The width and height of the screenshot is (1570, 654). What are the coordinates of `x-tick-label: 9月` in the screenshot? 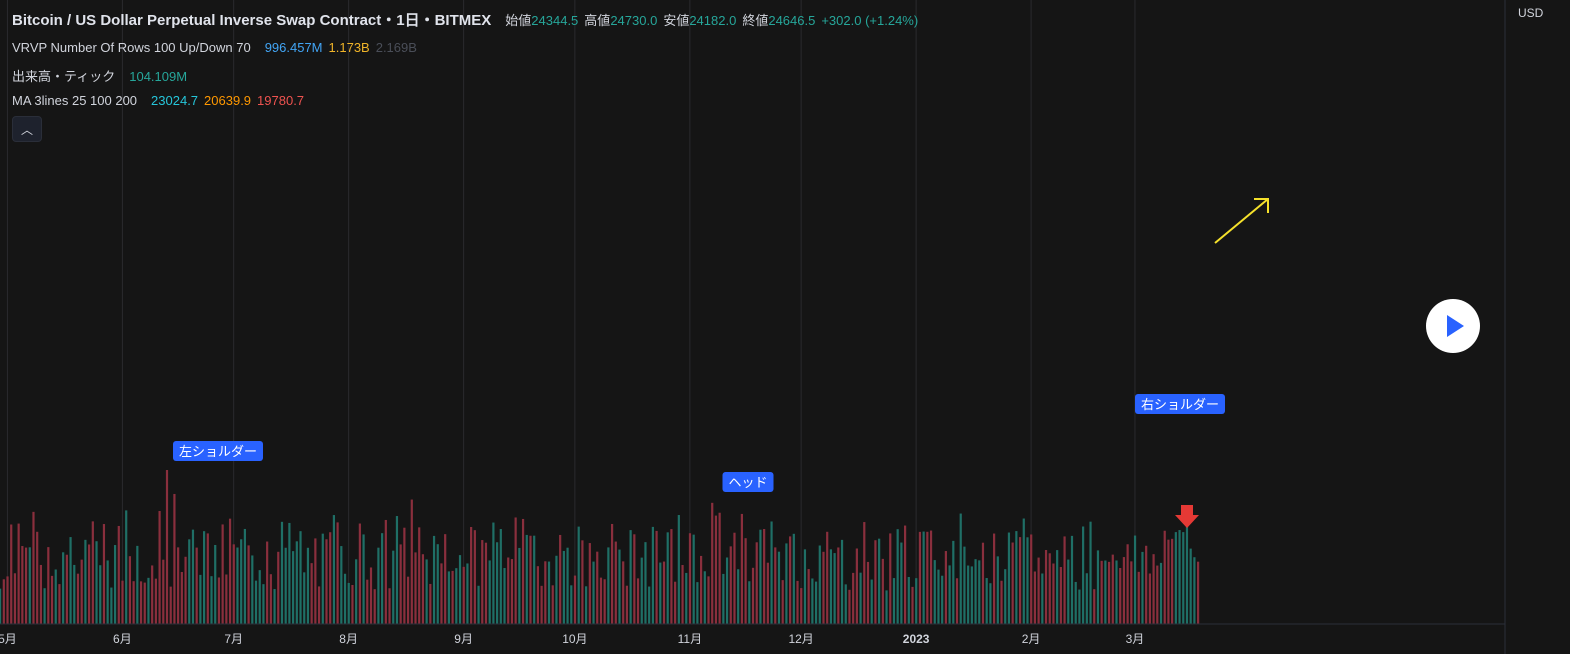 It's located at (463, 639).